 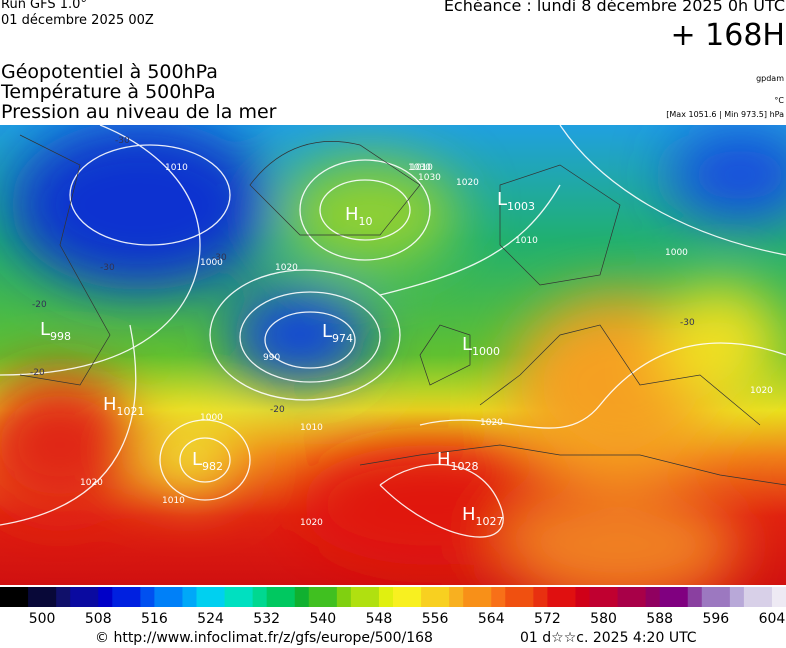 I want to click on pressure-center: L1000, so click(x=481, y=346).